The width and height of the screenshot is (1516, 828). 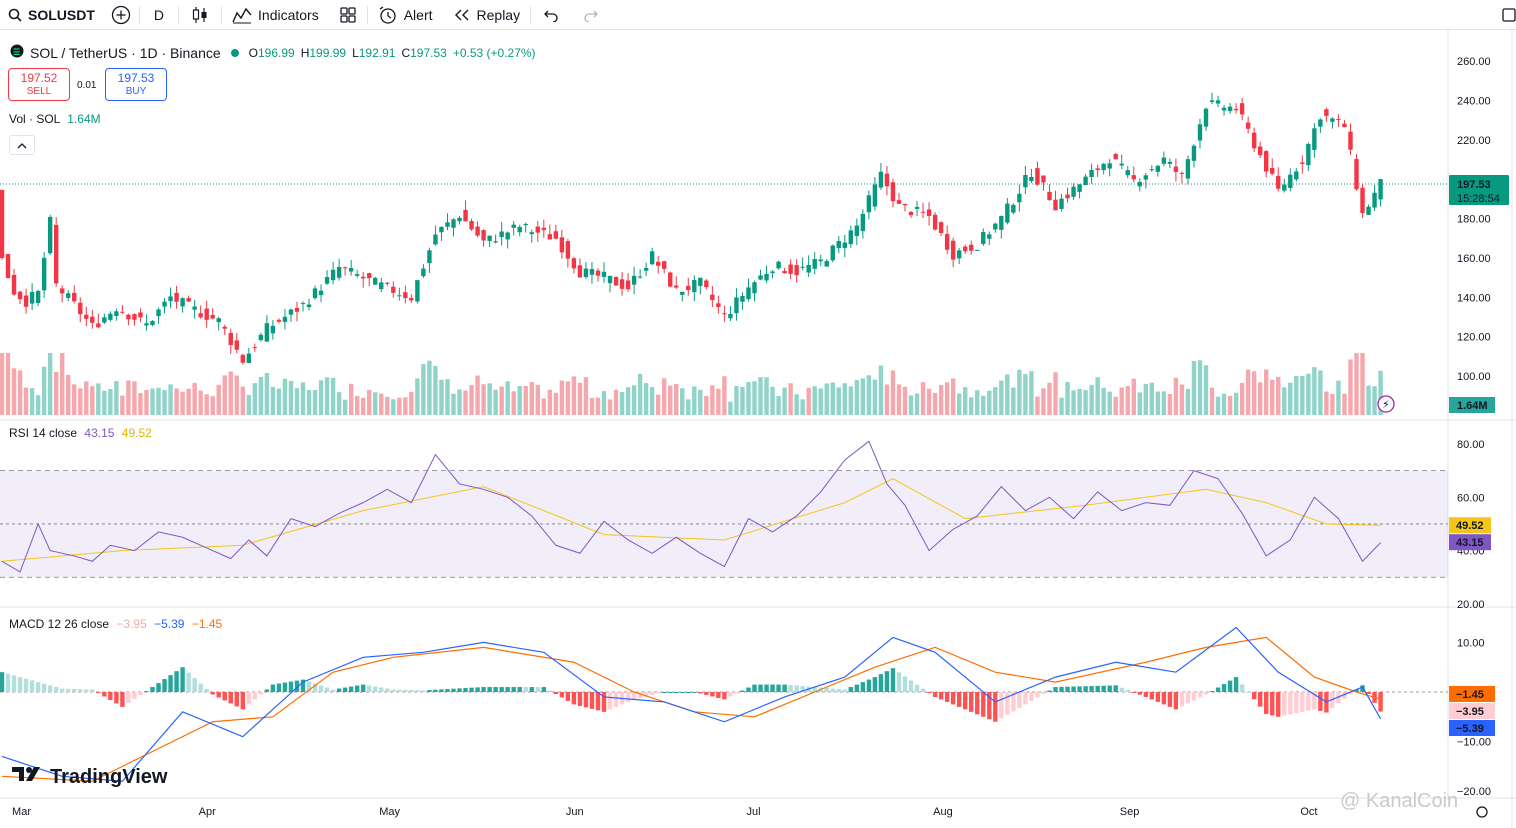 I want to click on symbol-search: SOLUSDT, so click(x=51, y=15).